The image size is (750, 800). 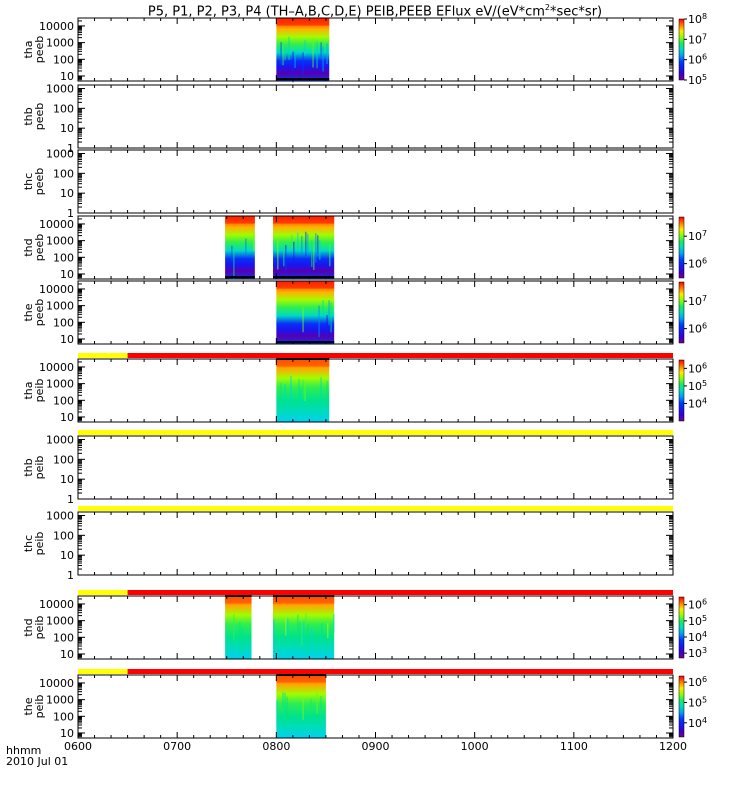 I want to click on colorbar-tick-label: 10⁴, so click(x=697, y=637).